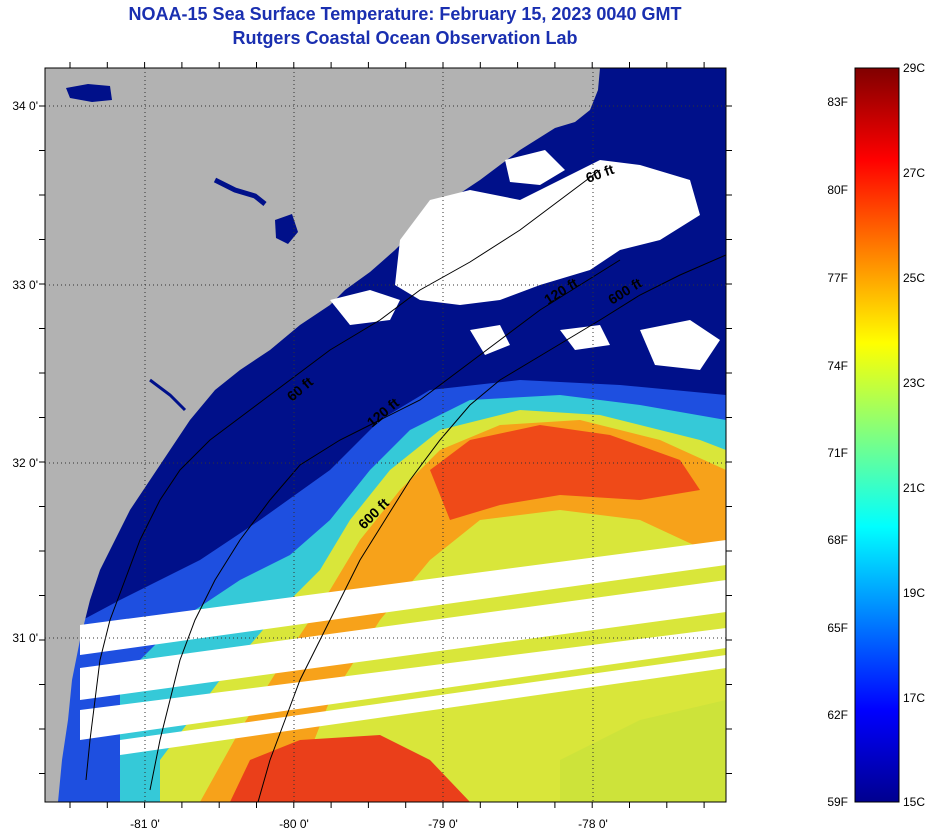 This screenshot has height=832, width=936. I want to click on lon-label-81: -81 0', so click(145, 824).